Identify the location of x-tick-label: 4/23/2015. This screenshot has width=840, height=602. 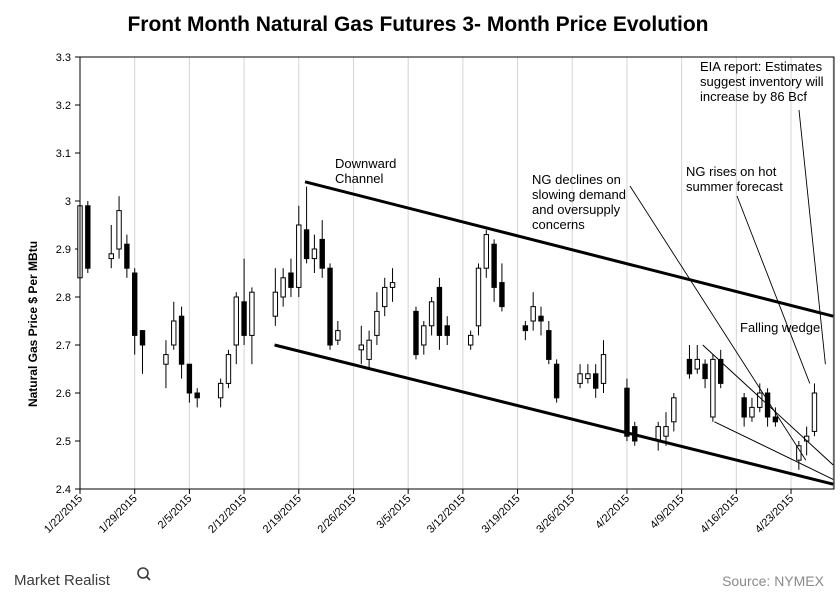
(774, 514).